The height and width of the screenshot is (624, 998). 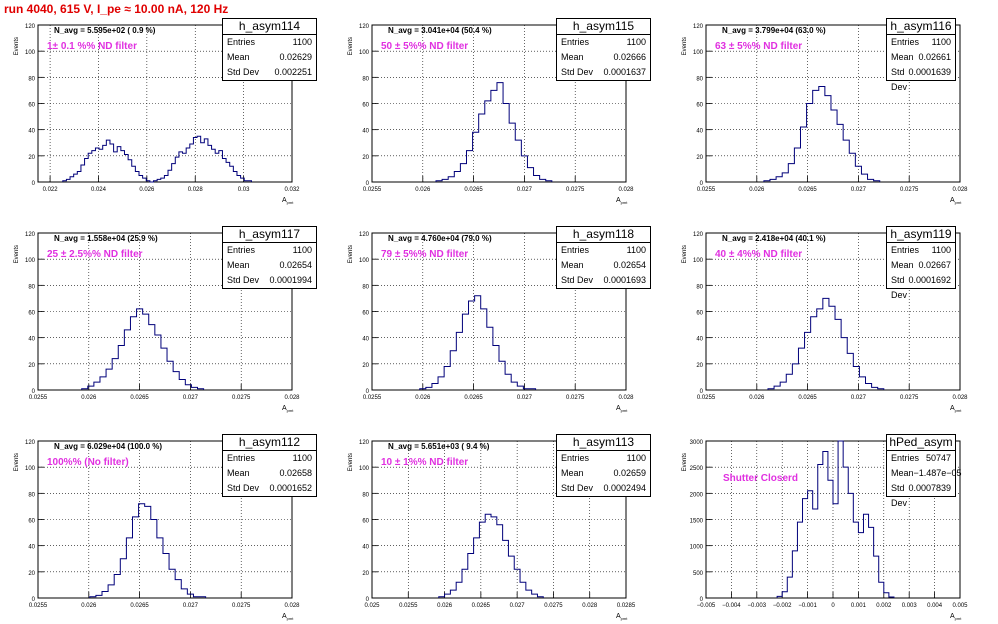 I want to click on stat-stddev: Std Dev 0.0001692, so click(x=921, y=286).